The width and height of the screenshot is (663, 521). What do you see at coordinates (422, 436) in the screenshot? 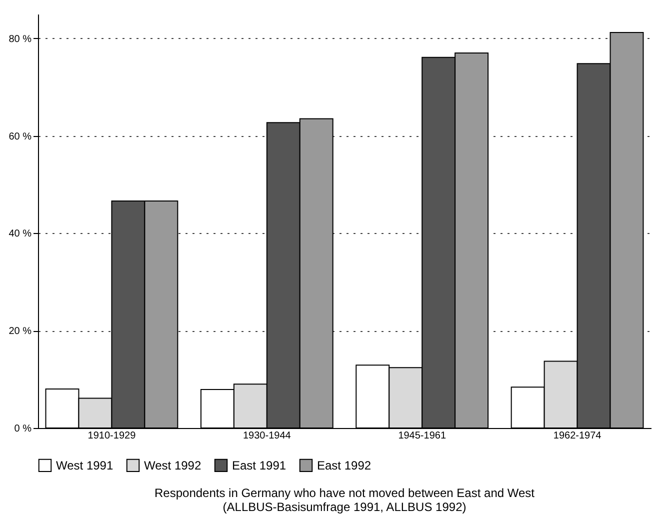
I see `x-tick-label: 1945-1961` at bounding box center [422, 436].